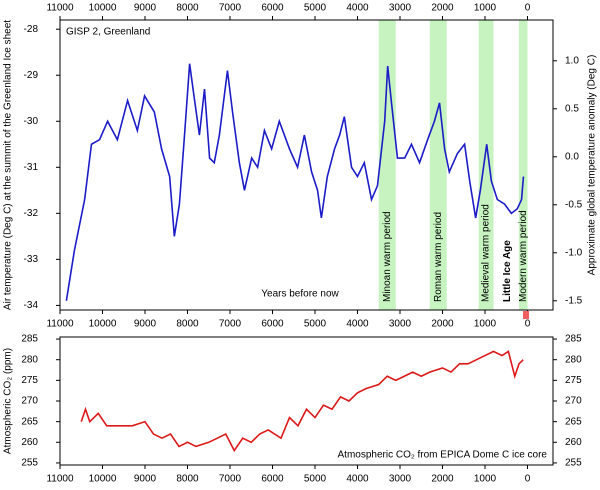 The image size is (600, 490). Describe the element at coordinates (438, 257) in the screenshot. I see `period-label: Roman warm period` at that location.